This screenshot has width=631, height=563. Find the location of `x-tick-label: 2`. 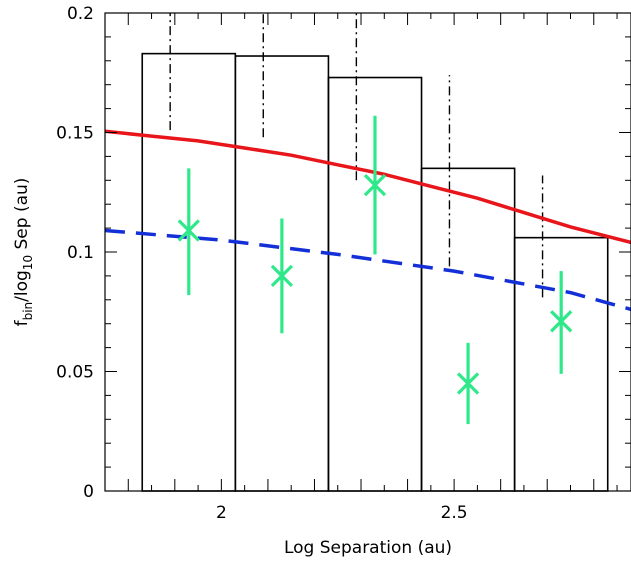

x-tick-label: 2 is located at coordinates (221, 513).